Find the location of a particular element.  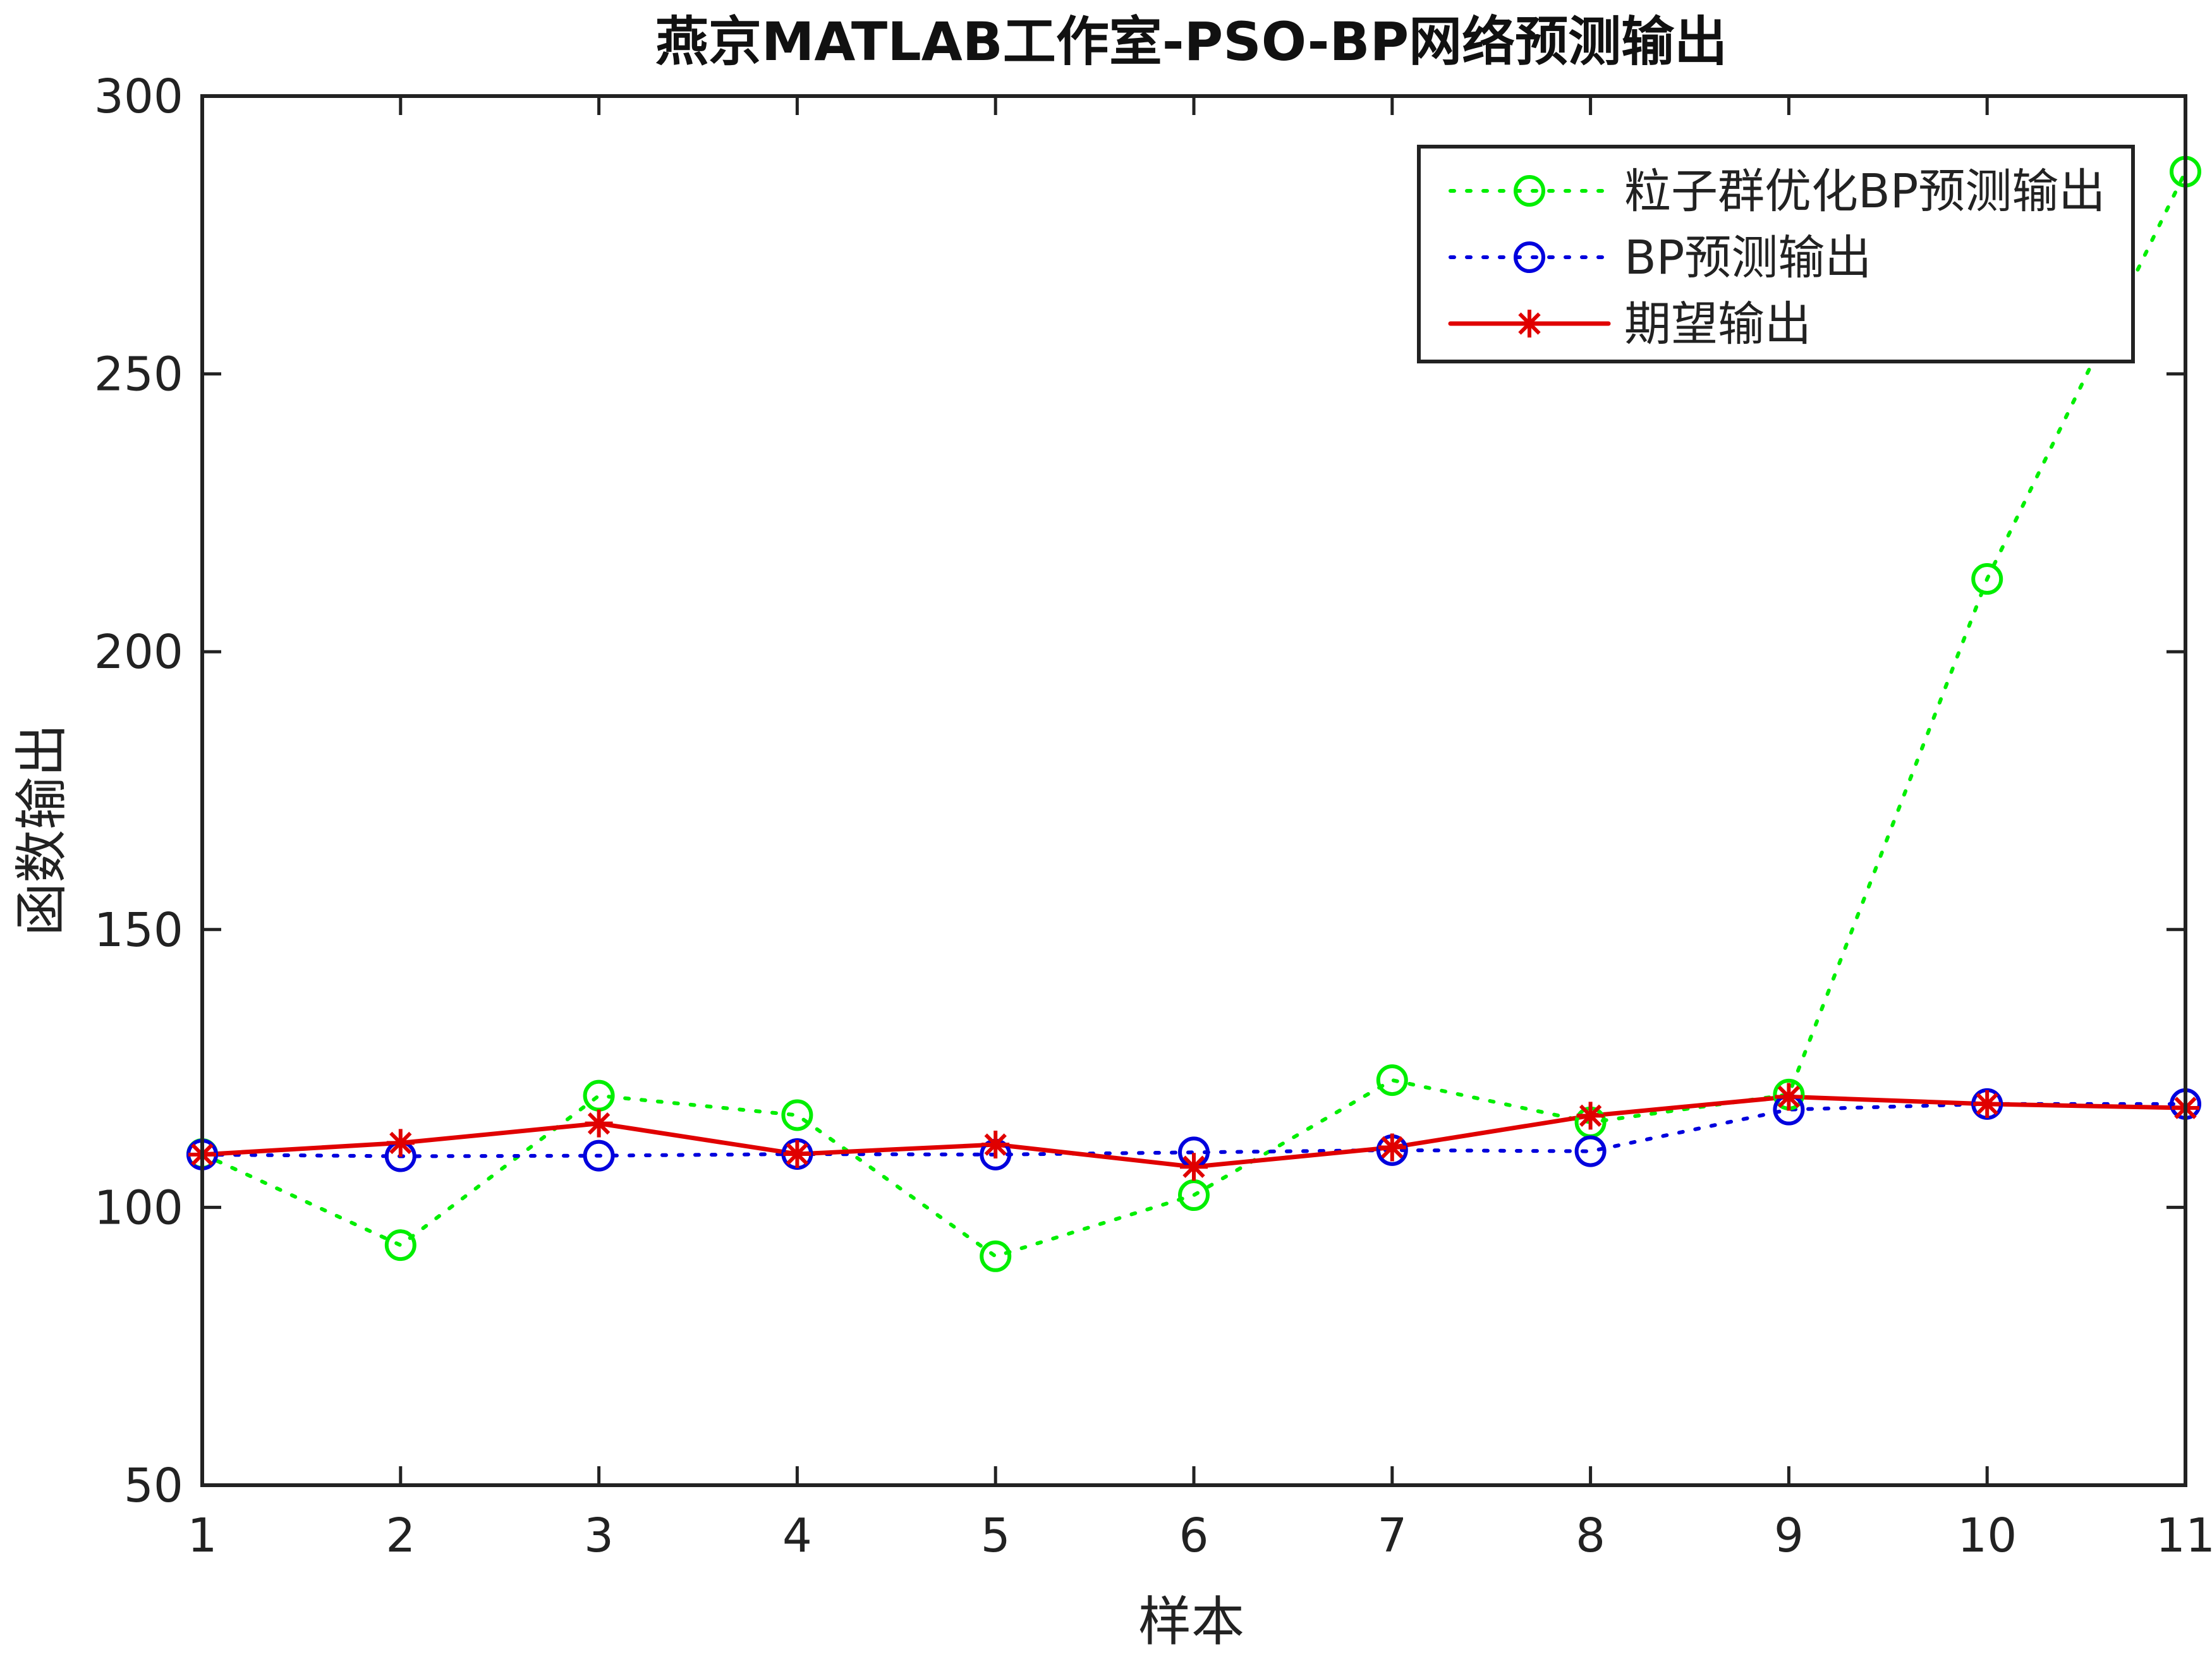

y-tick-label: 50 is located at coordinates (153, 1486).